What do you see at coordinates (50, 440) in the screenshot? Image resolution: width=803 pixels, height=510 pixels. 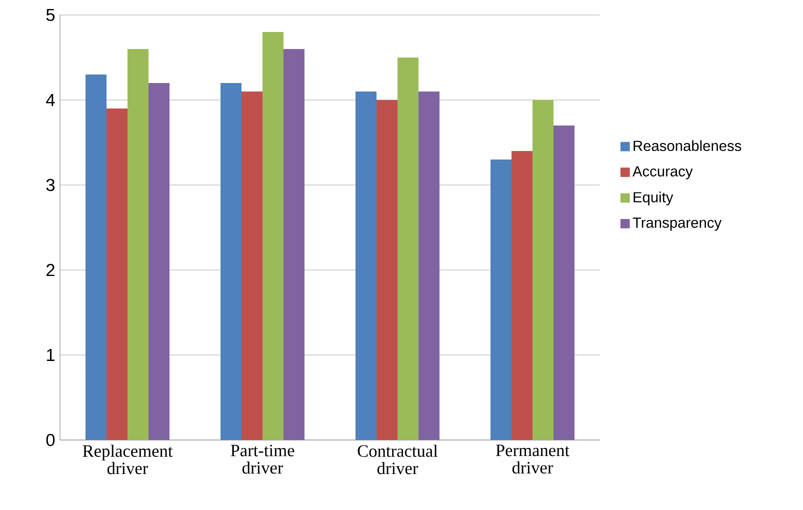 I see `y-tick-label: 0` at bounding box center [50, 440].